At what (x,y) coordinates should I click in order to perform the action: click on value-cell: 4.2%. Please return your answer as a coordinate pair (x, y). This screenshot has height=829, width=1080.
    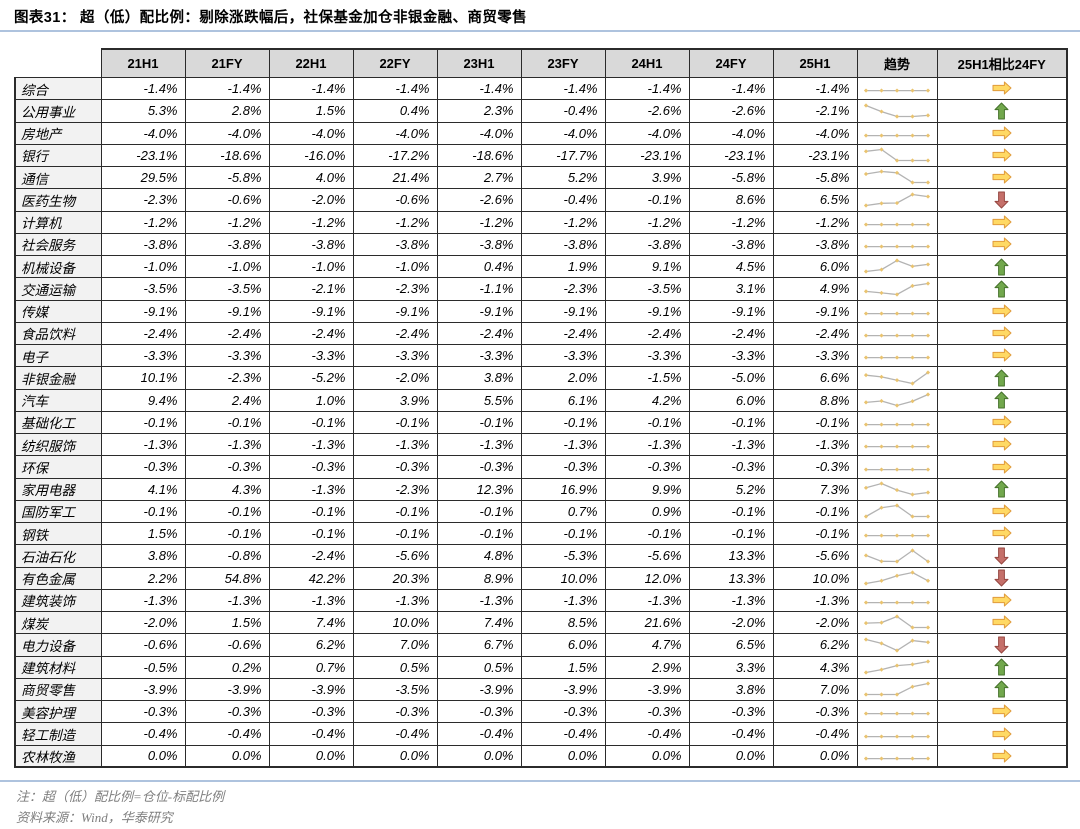
    Looking at the image, I should click on (647, 400).